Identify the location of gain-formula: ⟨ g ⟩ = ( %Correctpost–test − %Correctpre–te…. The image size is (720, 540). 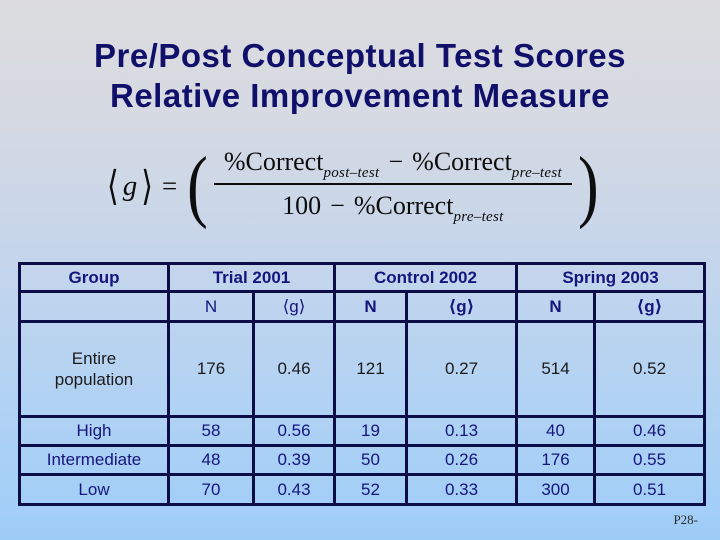
(352, 186).